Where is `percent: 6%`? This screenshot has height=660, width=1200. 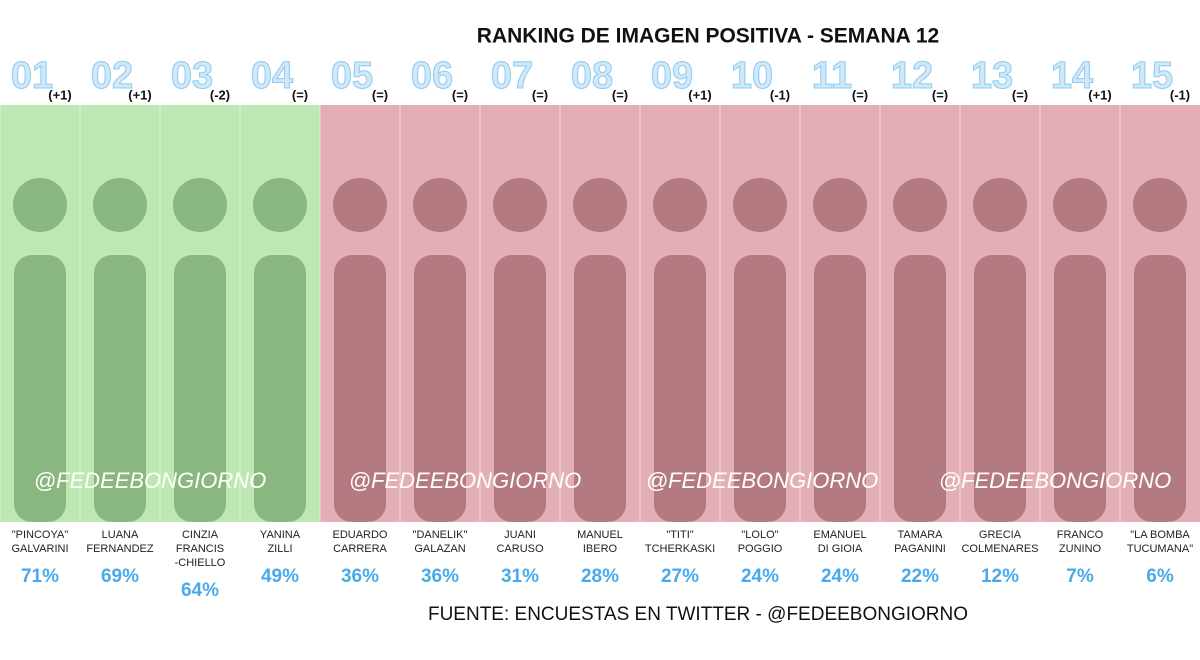
percent: 6% is located at coordinates (1160, 576).